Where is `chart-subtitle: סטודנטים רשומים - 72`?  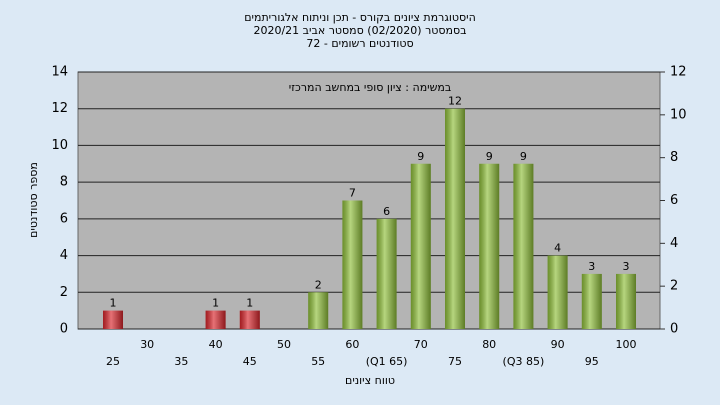
chart-subtitle: סטודנטים רשומים - 72 is located at coordinates (359, 43).